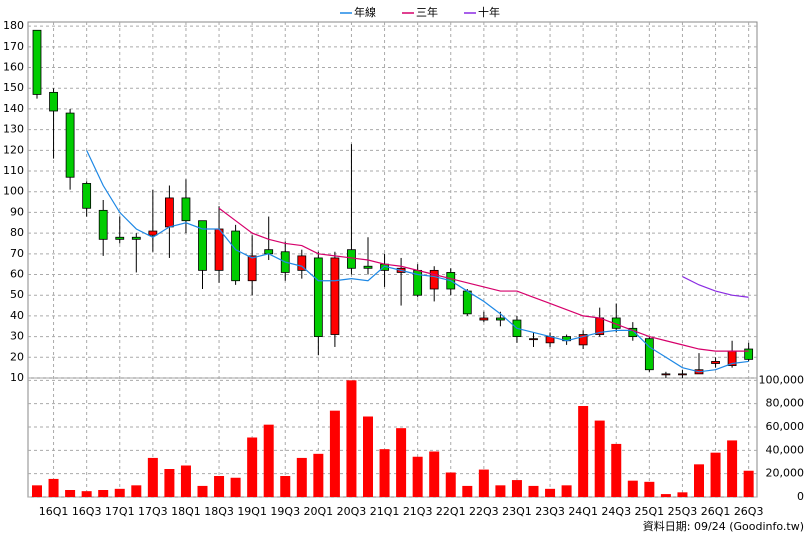 The height and width of the screenshot is (540, 808). Describe the element at coordinates (715, 287) in the screenshot. I see `ma-line` at that location.